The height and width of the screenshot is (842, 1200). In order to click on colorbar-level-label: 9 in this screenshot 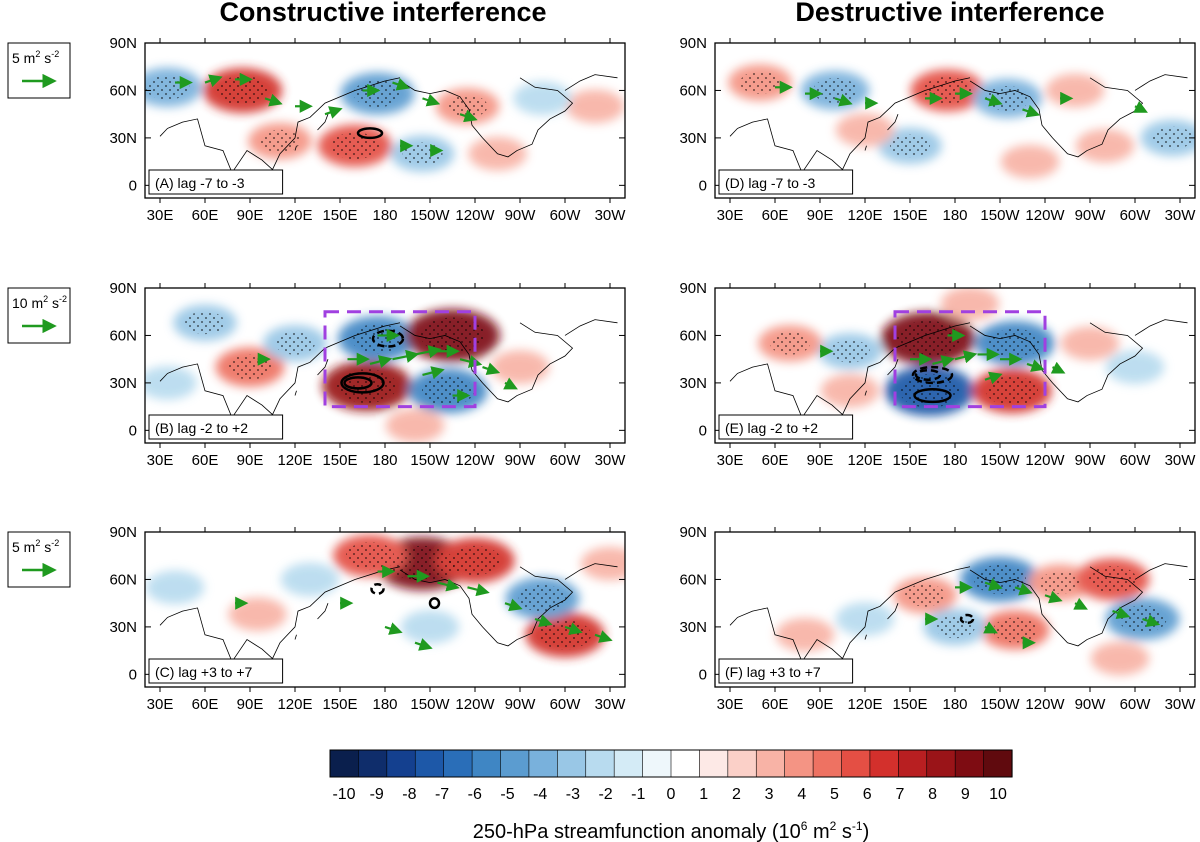, I will do `click(965, 794)`.